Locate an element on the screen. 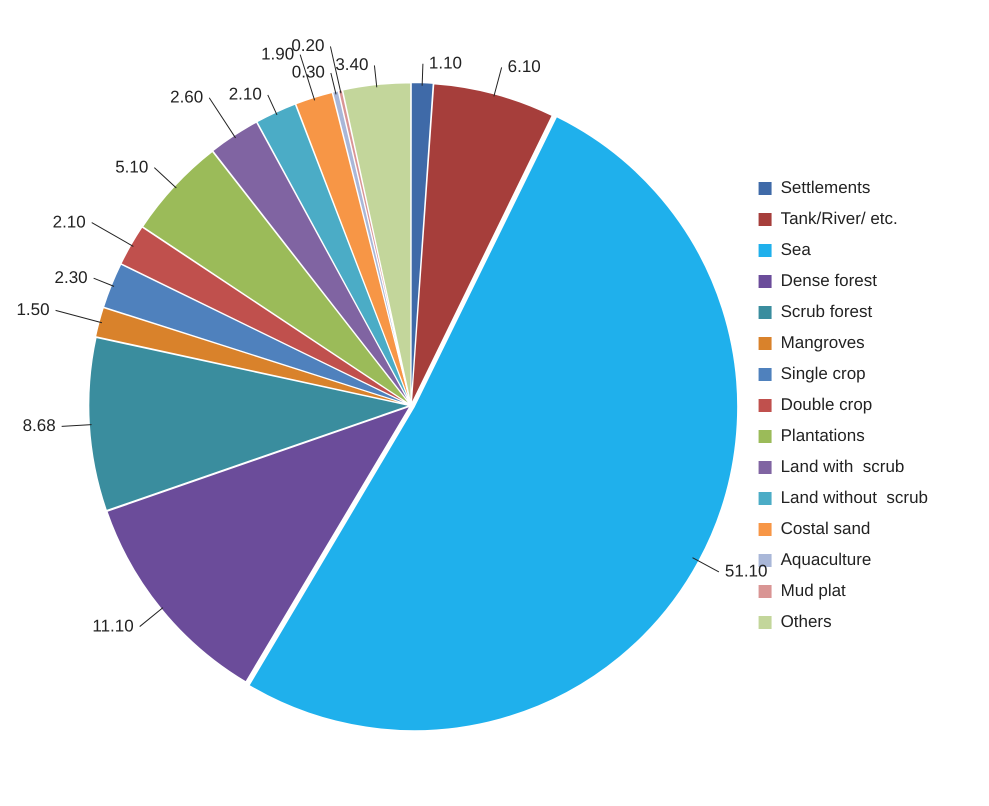 The width and height of the screenshot is (989, 806). data-label: 1.50 is located at coordinates (33, 310).